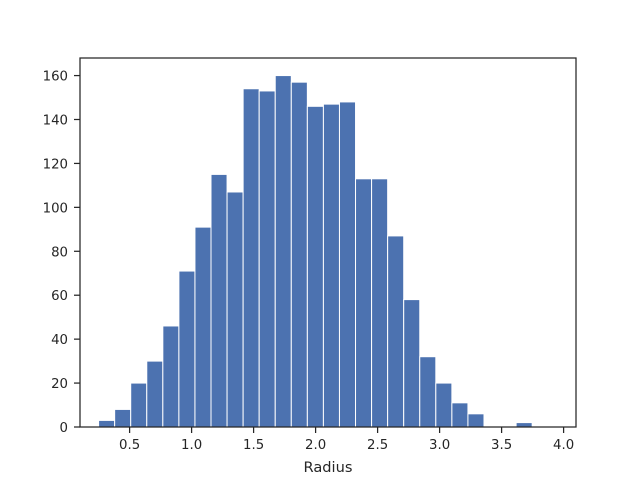 The image size is (640, 480). I want to click on x-tick-label: 3.0, so click(439, 445).